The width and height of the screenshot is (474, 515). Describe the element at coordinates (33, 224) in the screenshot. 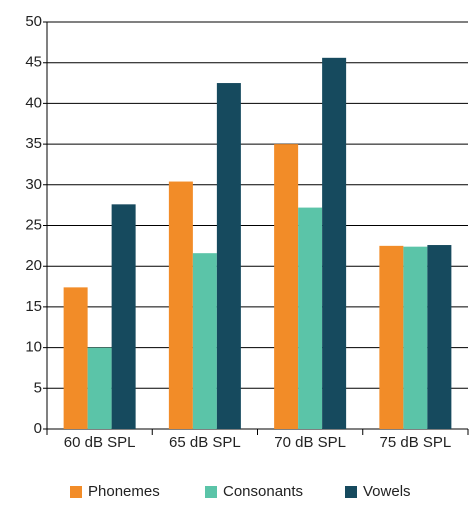

I see `y-tick-label: 25` at that location.